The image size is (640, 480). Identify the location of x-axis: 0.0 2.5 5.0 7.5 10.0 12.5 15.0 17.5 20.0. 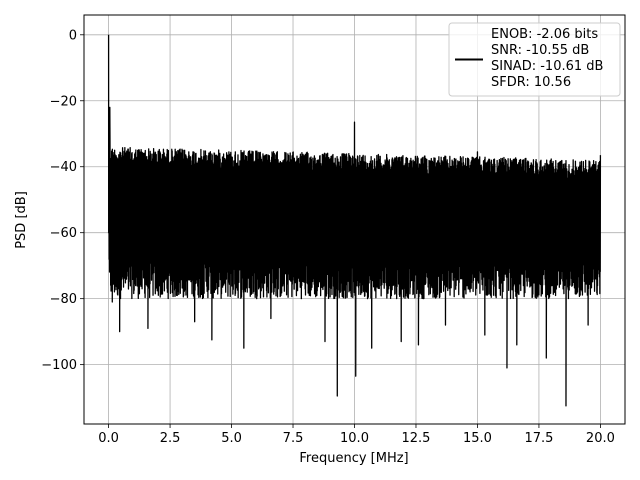
(356, 435).